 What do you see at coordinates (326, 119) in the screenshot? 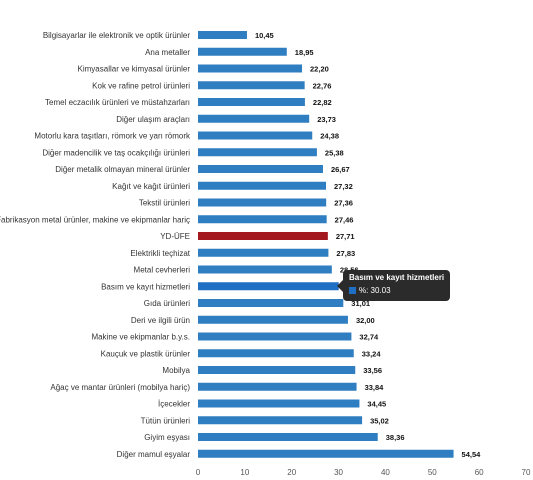
I see `data-label: 23,73` at bounding box center [326, 119].